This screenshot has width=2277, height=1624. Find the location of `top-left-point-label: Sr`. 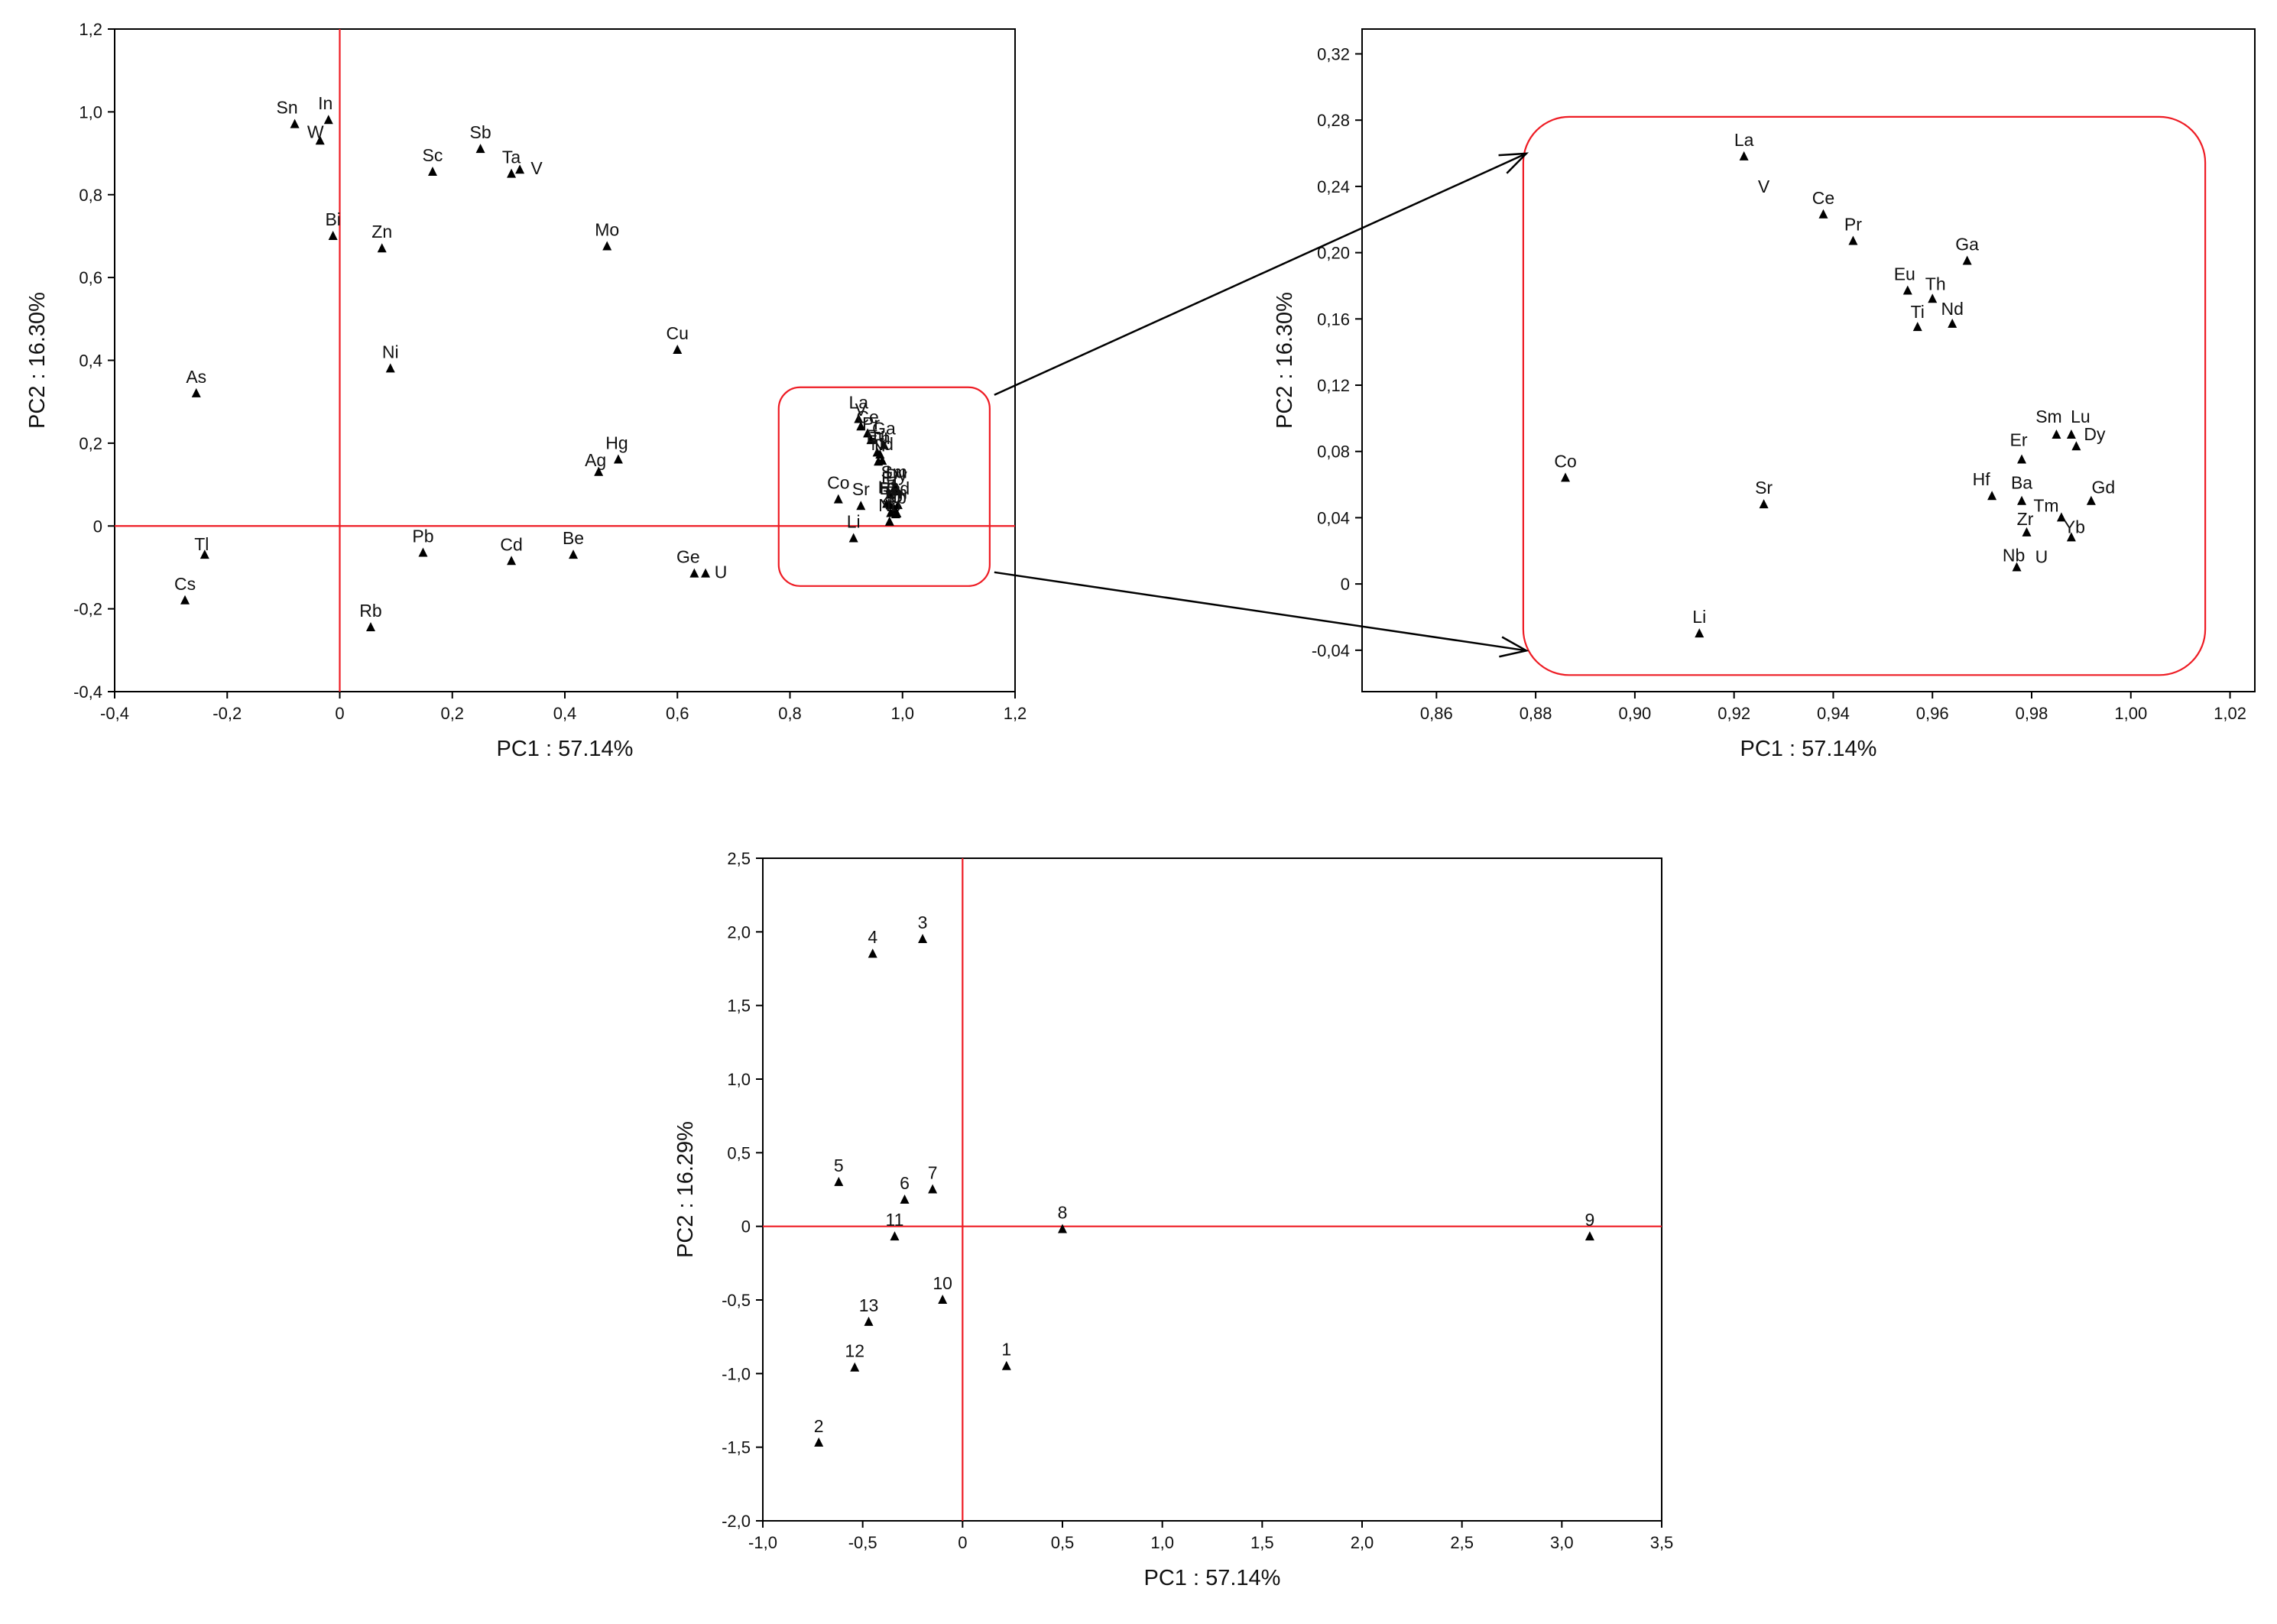

top-left-point-label: Sr is located at coordinates (861, 489).